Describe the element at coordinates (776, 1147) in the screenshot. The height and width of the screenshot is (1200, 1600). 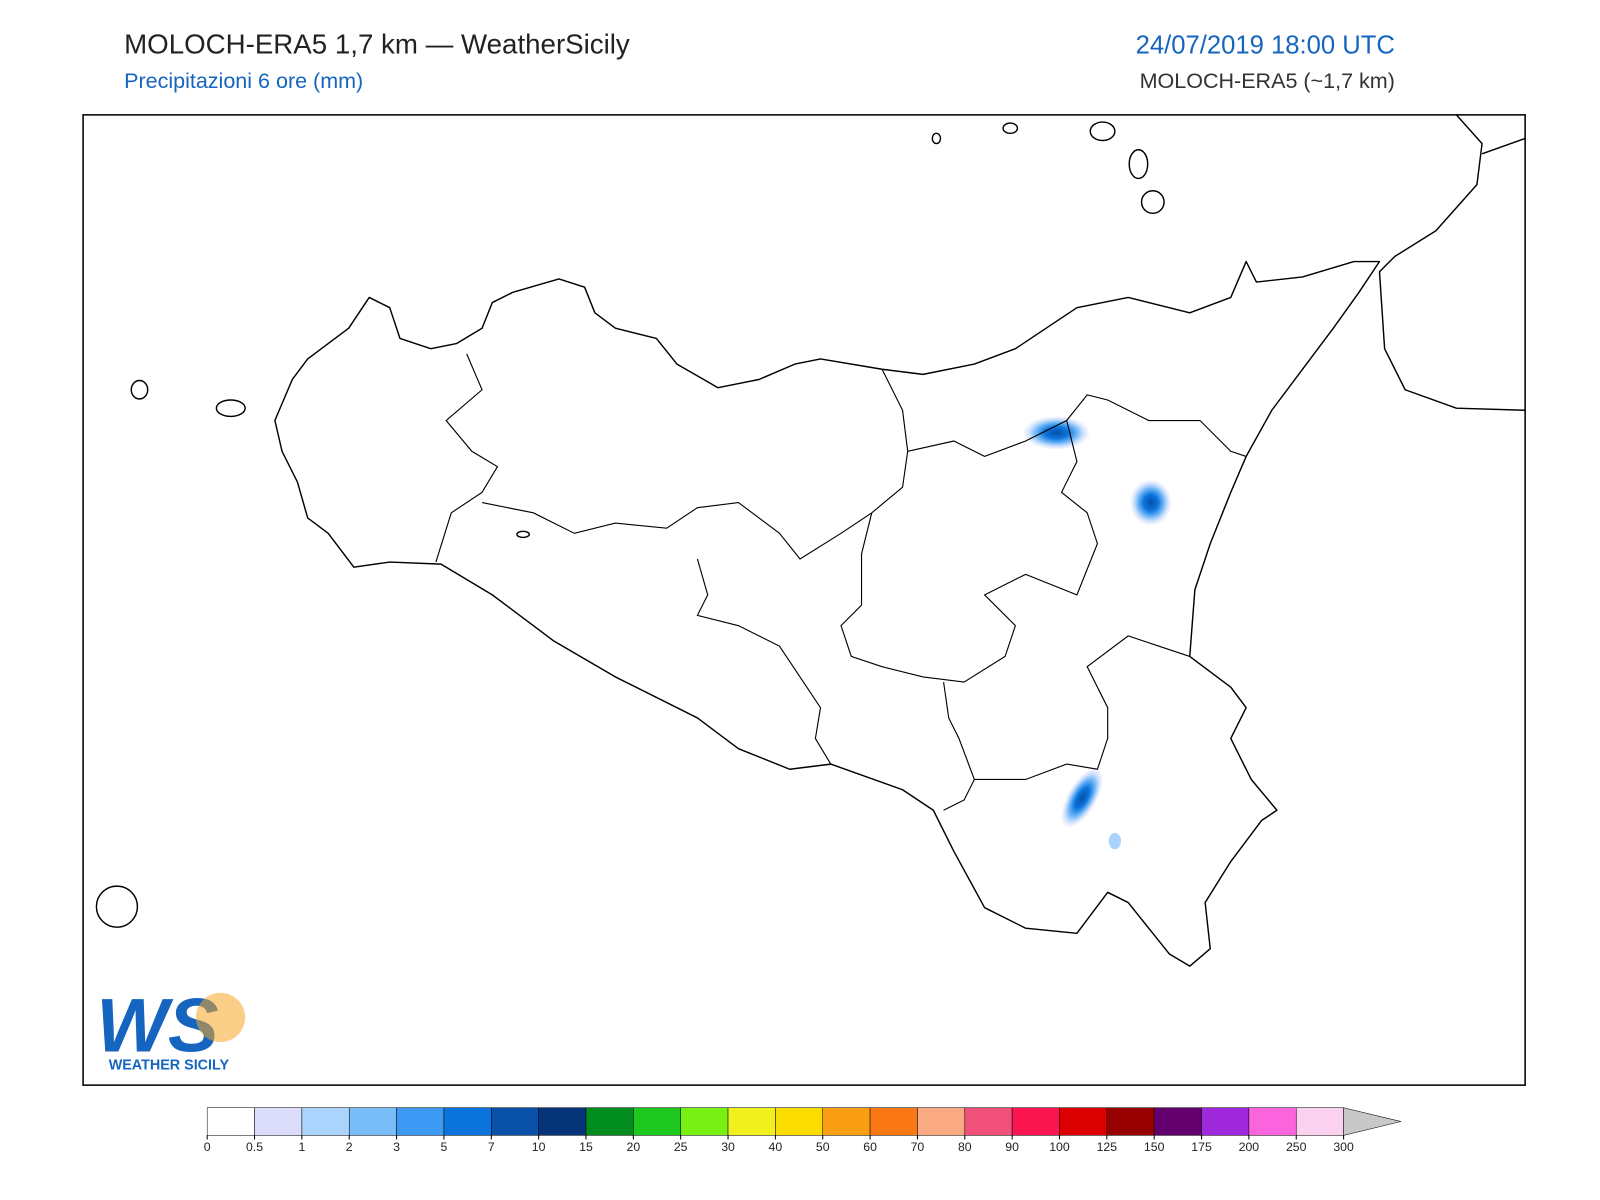
I see `colorbar-tick-label: 40` at that location.